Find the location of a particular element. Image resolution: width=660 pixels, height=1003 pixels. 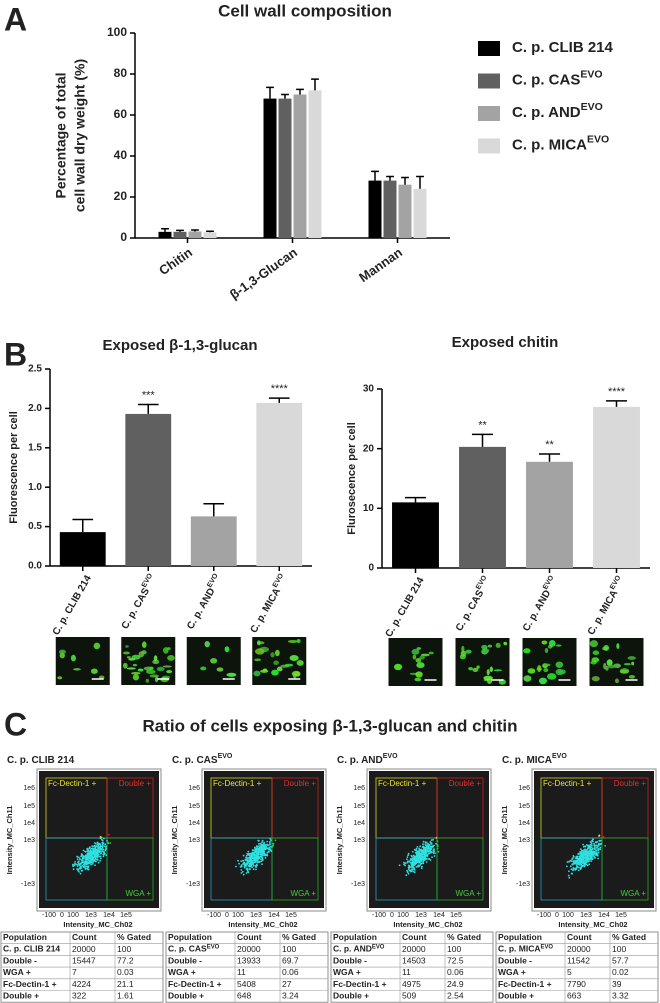

y-axis-label: Fluorescence per cell is located at coordinates (14, 467).